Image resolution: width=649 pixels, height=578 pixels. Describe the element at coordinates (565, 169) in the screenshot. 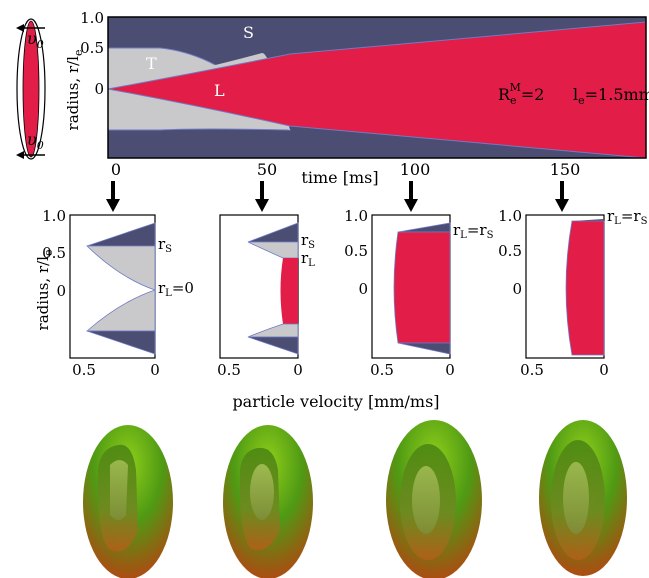

I see `top-x-tick: 150` at that location.